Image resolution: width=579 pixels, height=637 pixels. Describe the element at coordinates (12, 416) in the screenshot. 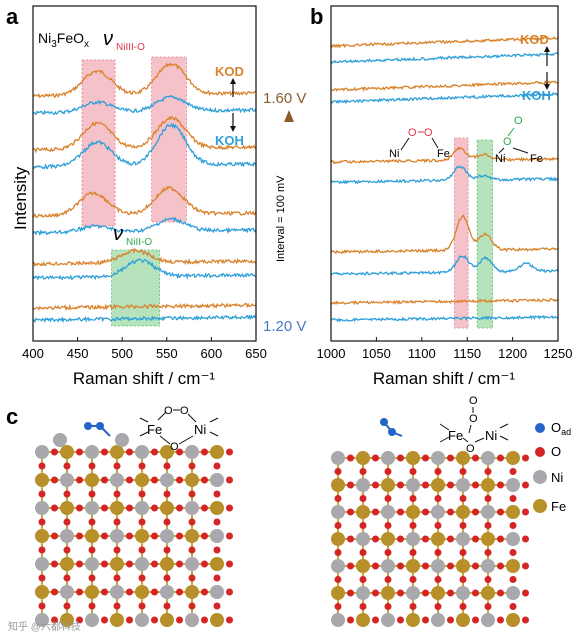

I see `panel-c-letter: c` at that location.